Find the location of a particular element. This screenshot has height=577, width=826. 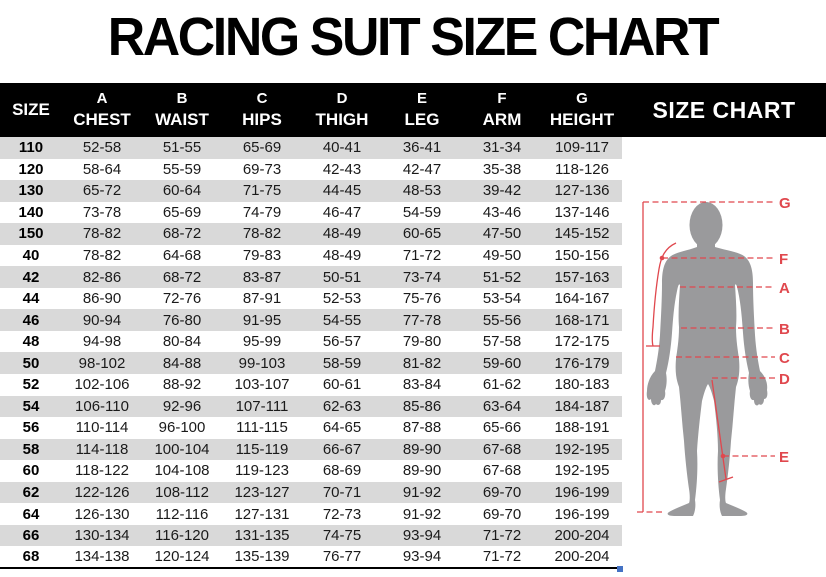

value-cell: 200-204 is located at coordinates (582, 557).